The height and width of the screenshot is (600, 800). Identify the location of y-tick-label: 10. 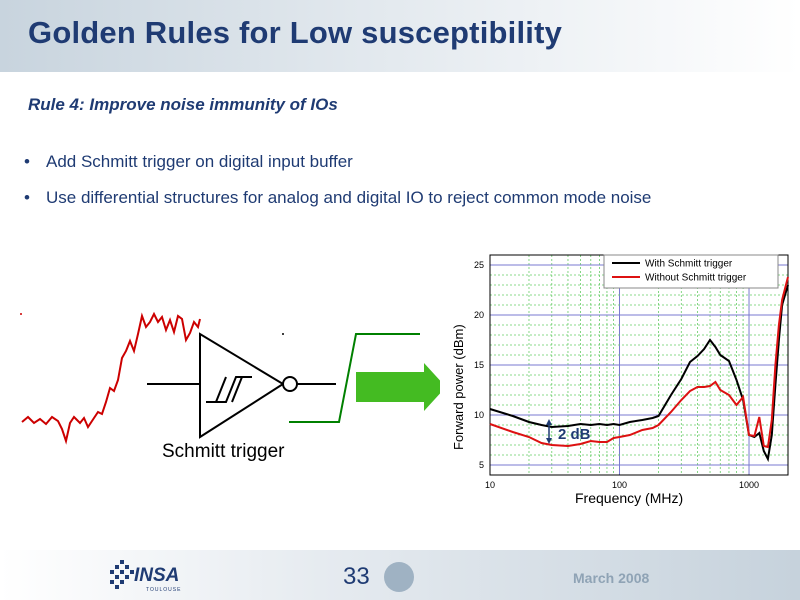
(479, 415).